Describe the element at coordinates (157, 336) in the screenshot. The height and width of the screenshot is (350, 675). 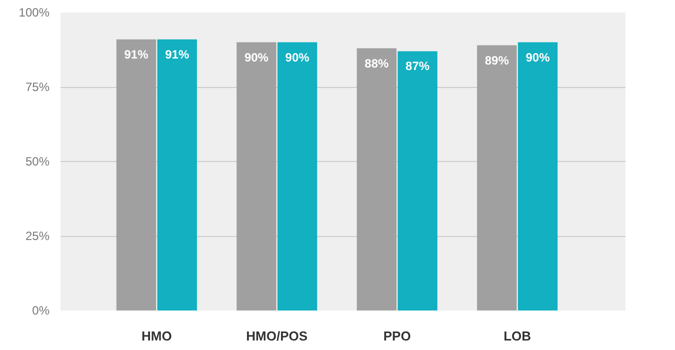
I see `x-tick-label: HMO` at that location.